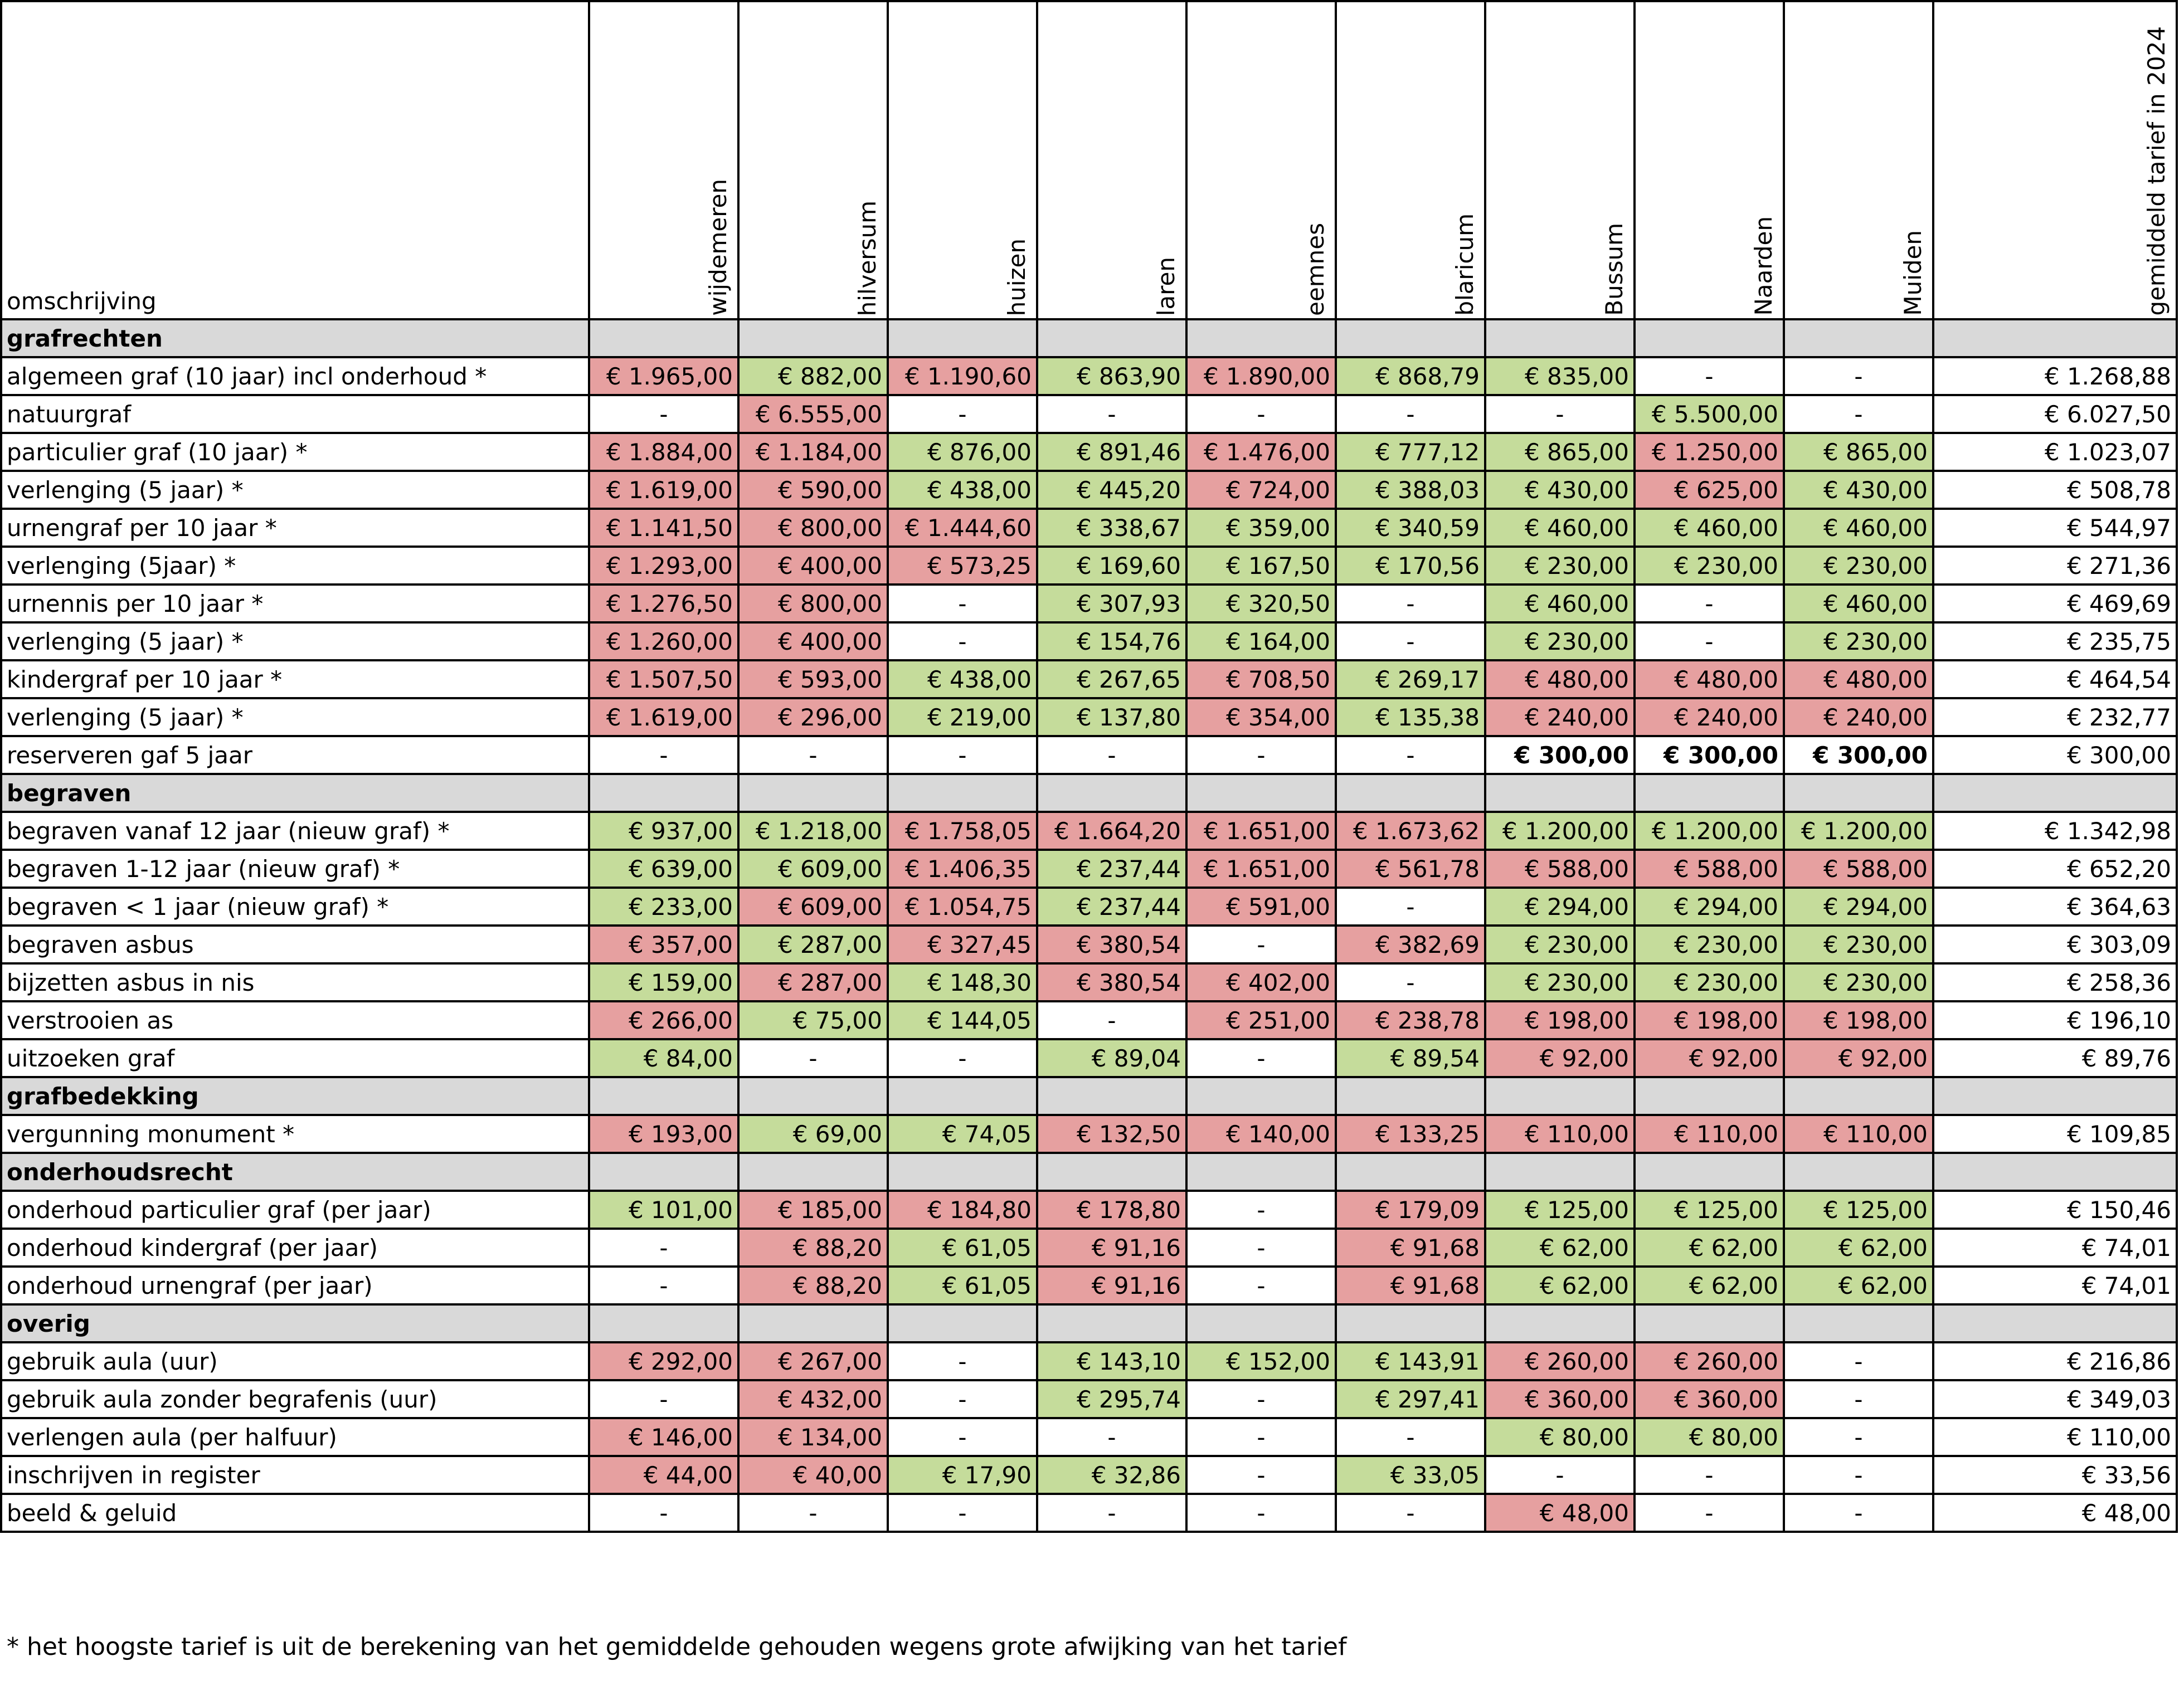 This screenshot has height=1690, width=2184. What do you see at coordinates (1709, 490) in the screenshot?
I see `price-cell: € 625,00` at bounding box center [1709, 490].